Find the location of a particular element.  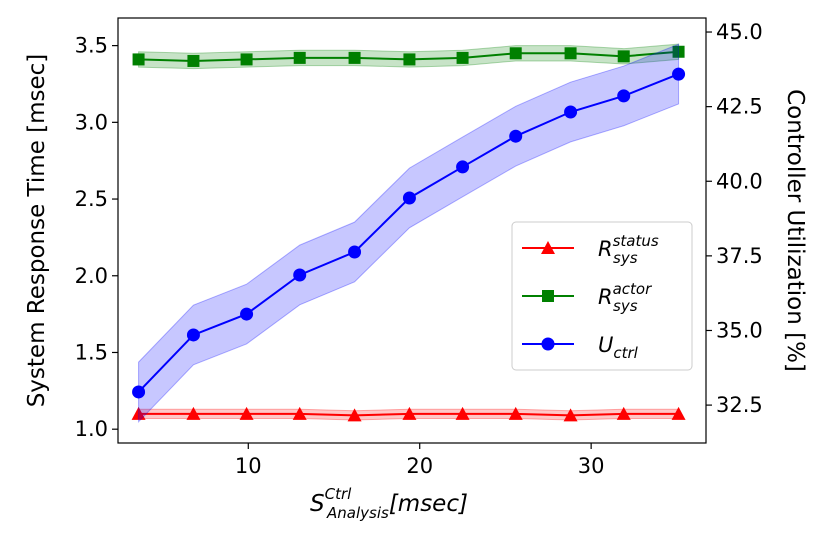

legend-label: Uctrl is located at coordinates (618, 347).